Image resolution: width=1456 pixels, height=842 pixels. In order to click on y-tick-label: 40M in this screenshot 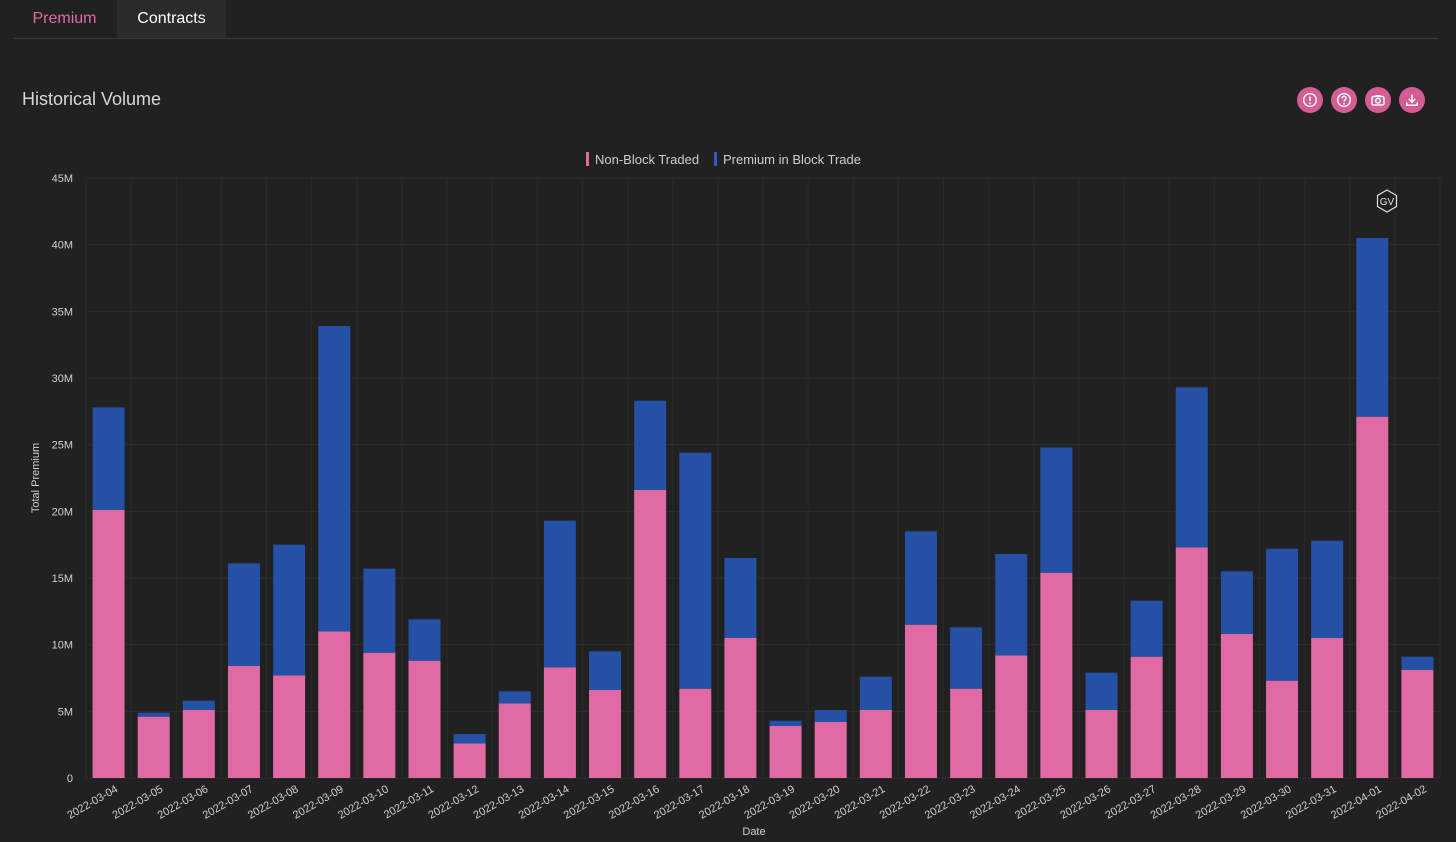, I will do `click(62, 246)`.